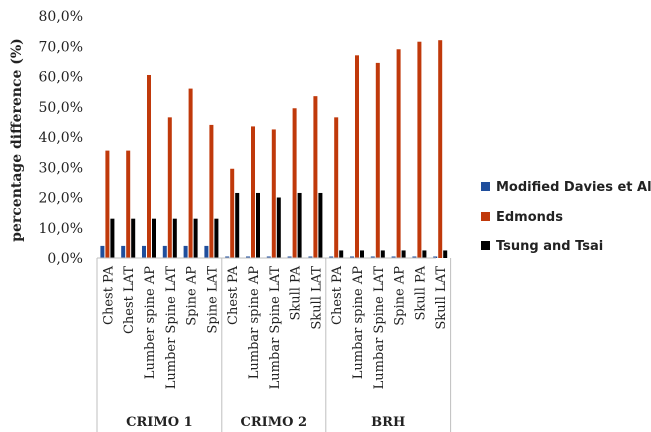  What do you see at coordinates (61, 108) in the screenshot?
I see `y-tick-label: 50,0%` at bounding box center [61, 108].